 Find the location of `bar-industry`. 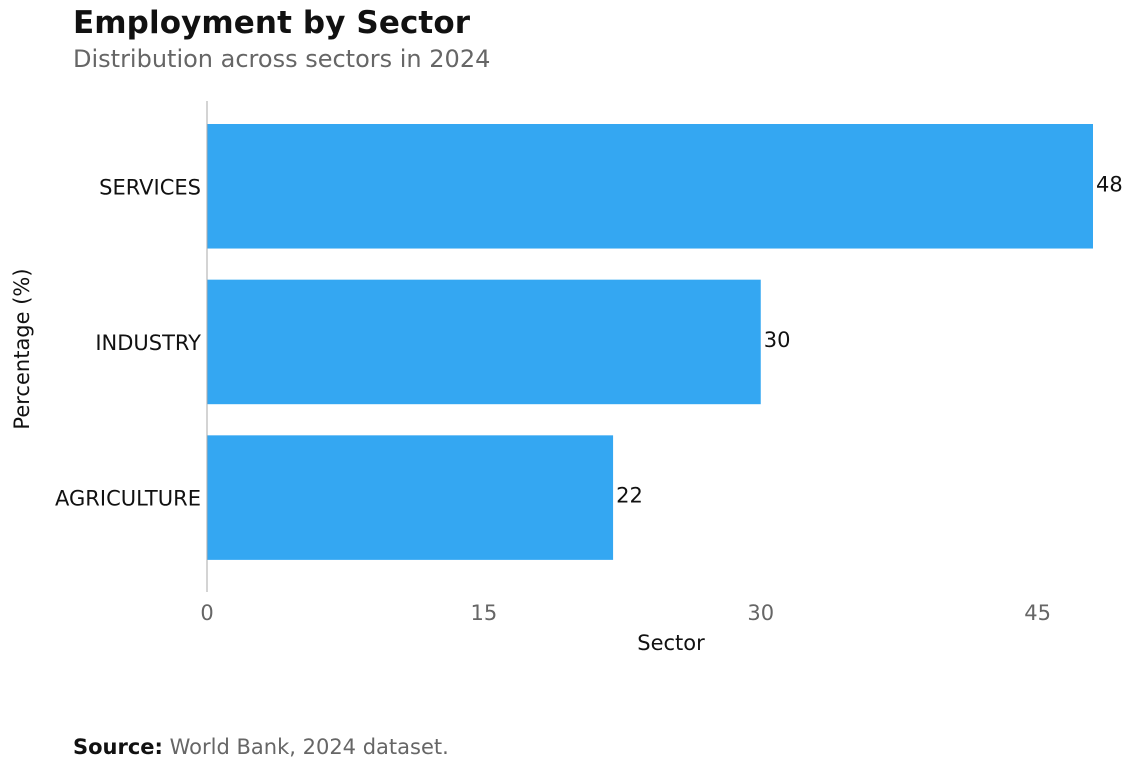

bar-industry is located at coordinates (484, 342).